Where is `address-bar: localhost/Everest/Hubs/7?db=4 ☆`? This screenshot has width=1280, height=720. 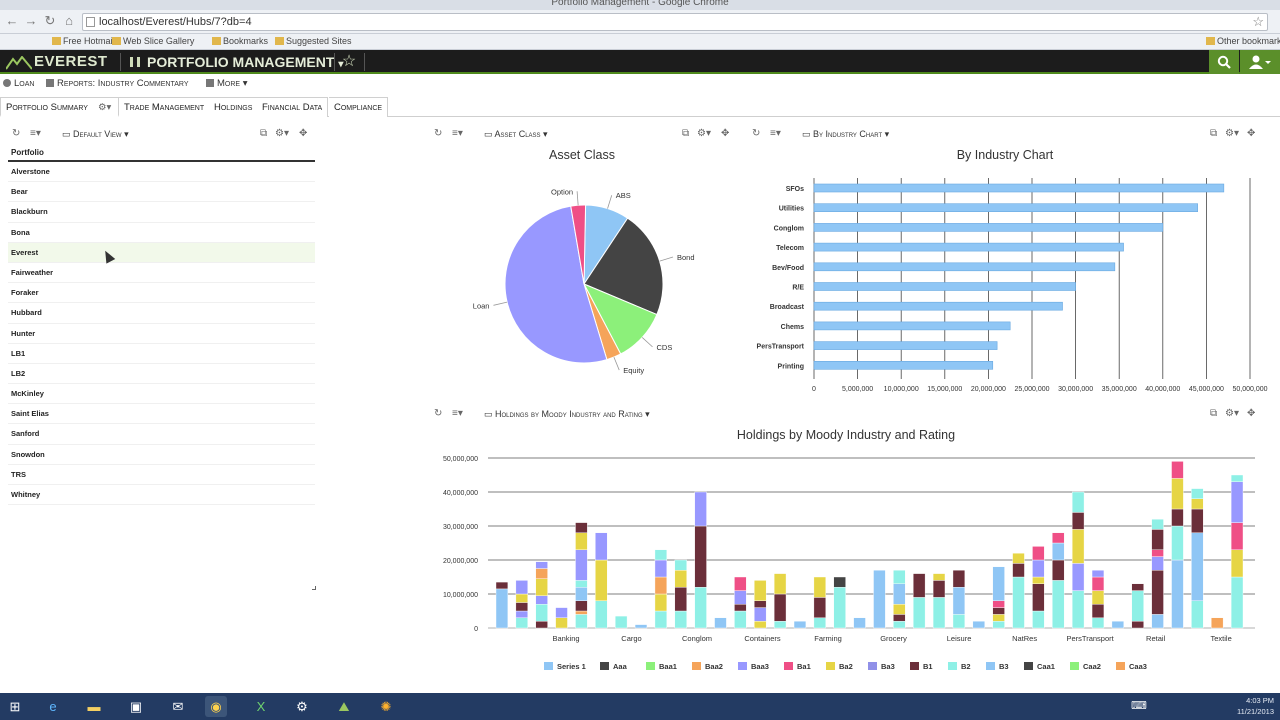 address-bar: localhost/Everest/Hubs/7?db=4 ☆ is located at coordinates (675, 22).